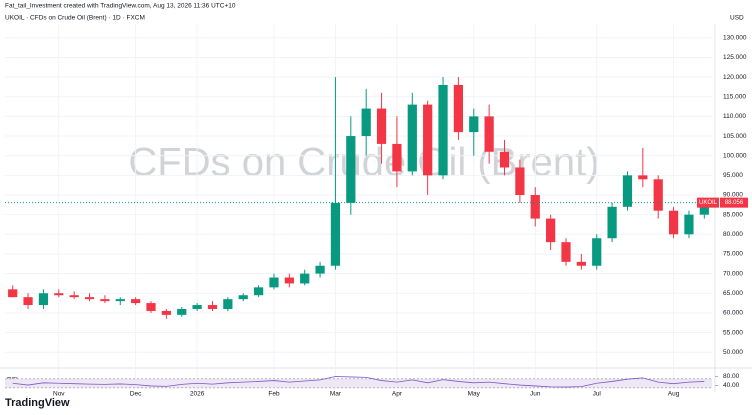  Describe the element at coordinates (731, 385) in the screenshot. I see `rsi-tick-label: 40.00` at that location.